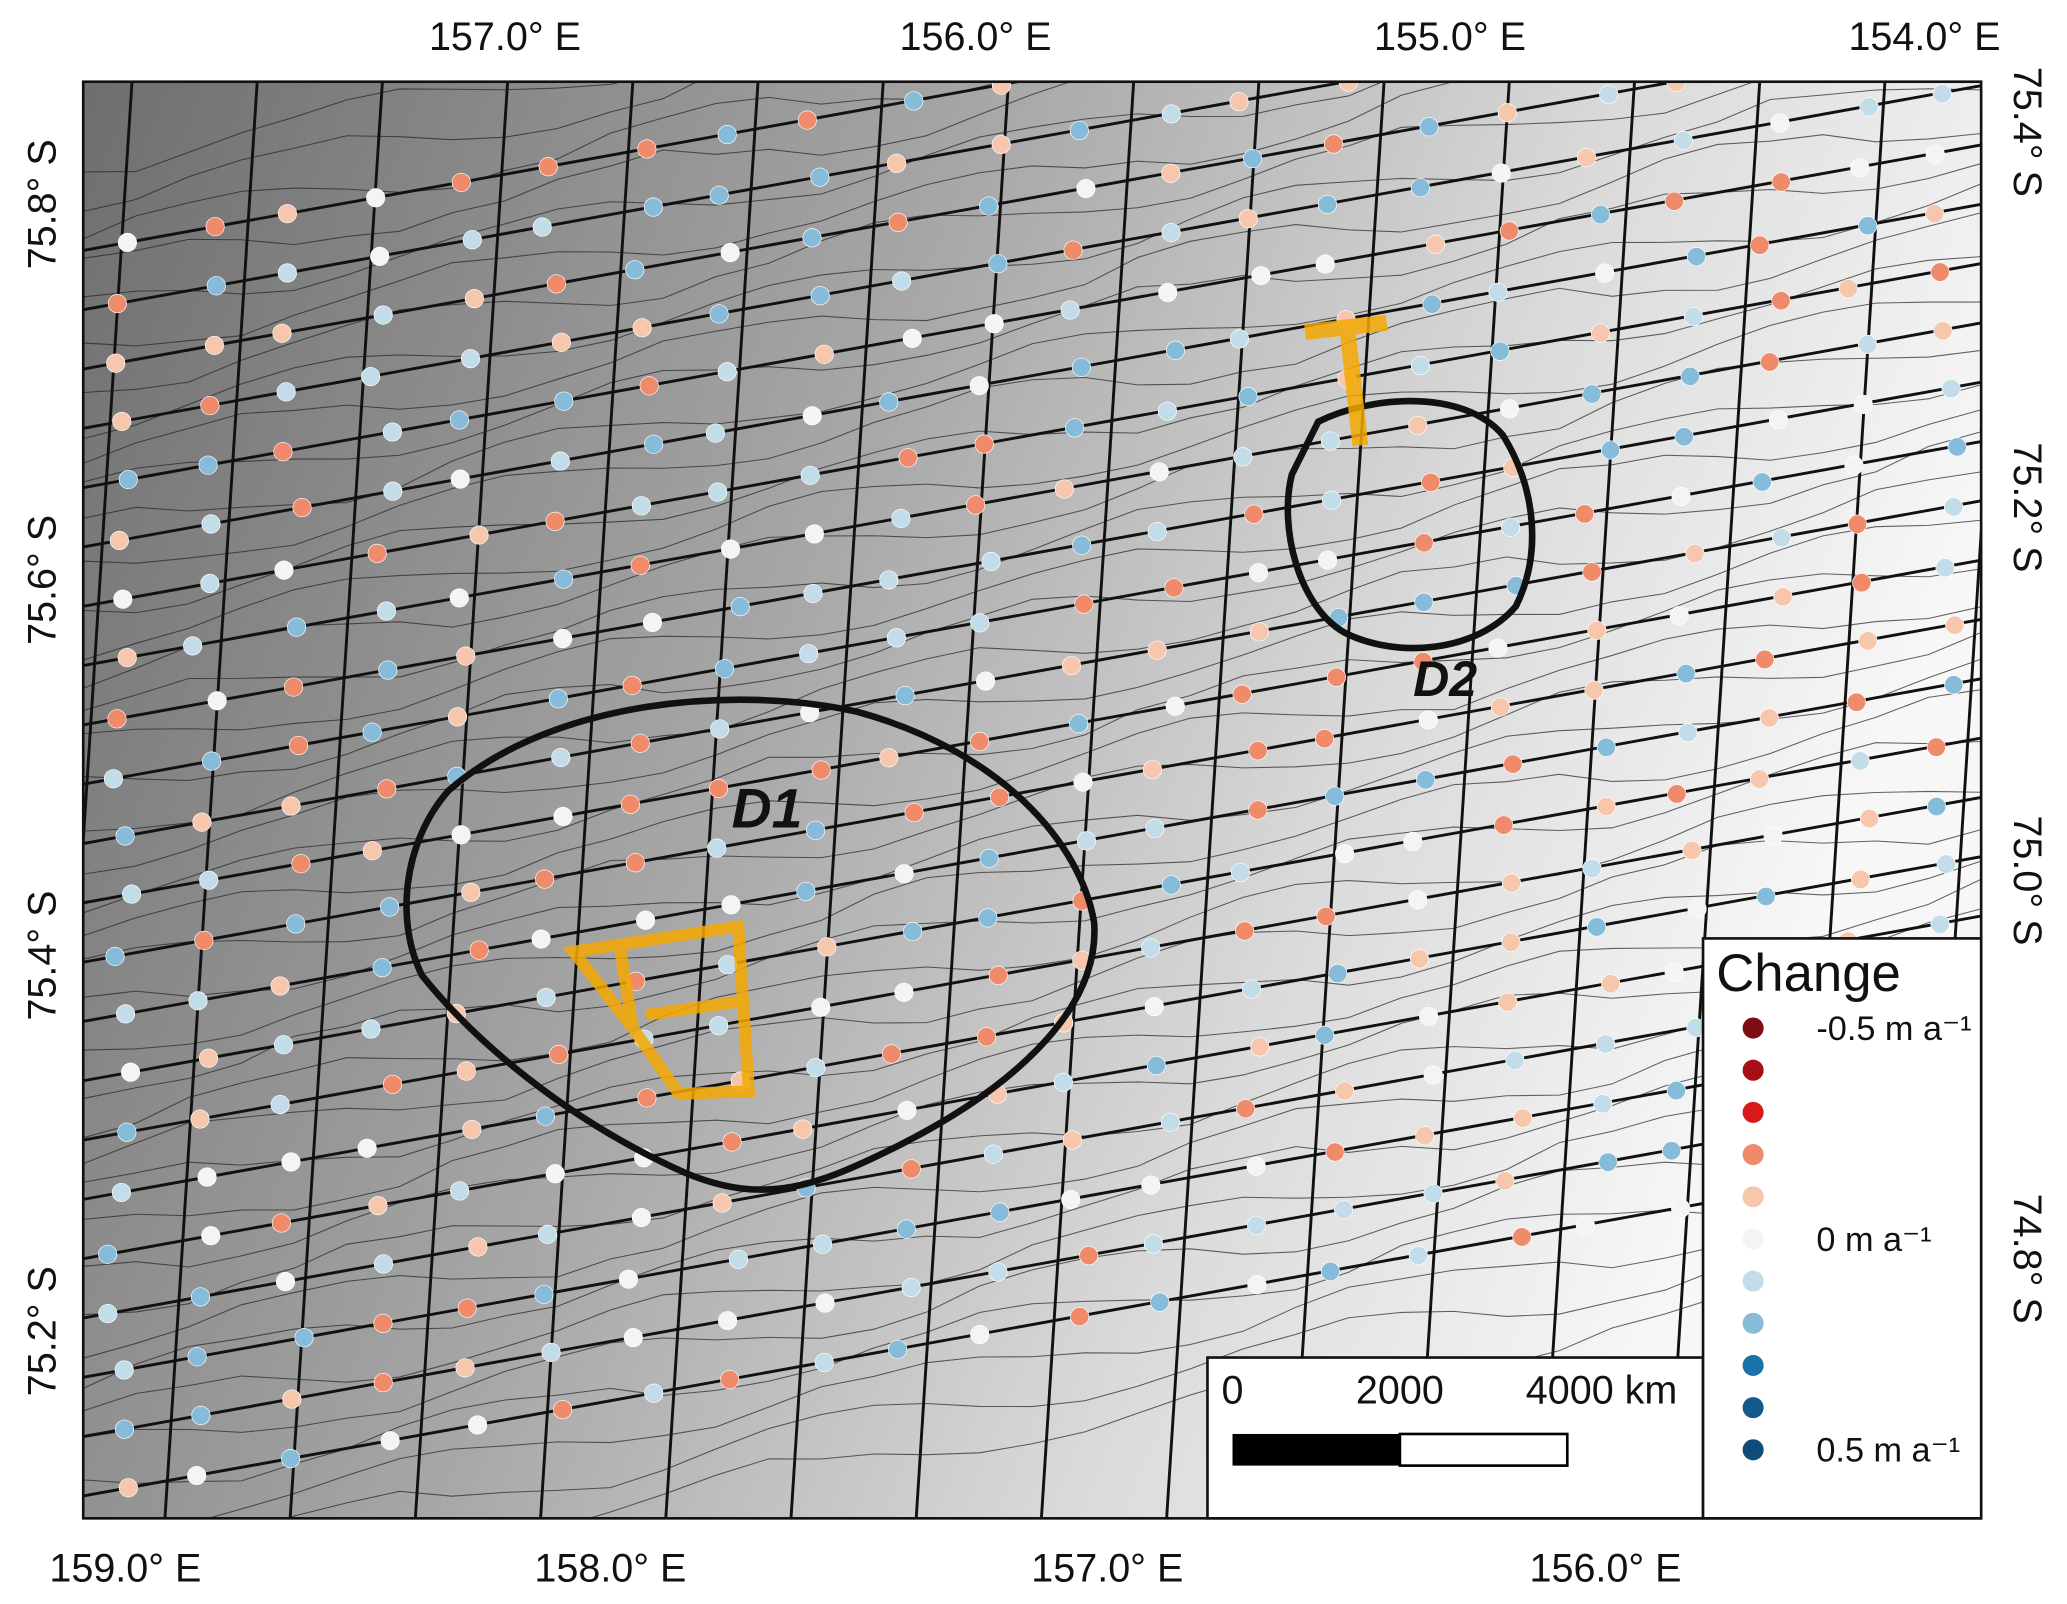 Image resolution: width=2067 pixels, height=1604 pixels. I want to click on top-label: 154.0° E, so click(1924, 37).